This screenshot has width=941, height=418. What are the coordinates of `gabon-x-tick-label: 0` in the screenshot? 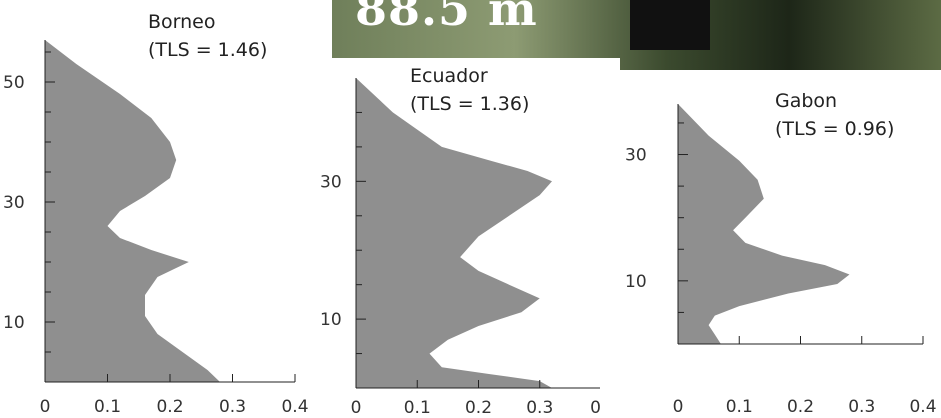 It's located at (678, 407).